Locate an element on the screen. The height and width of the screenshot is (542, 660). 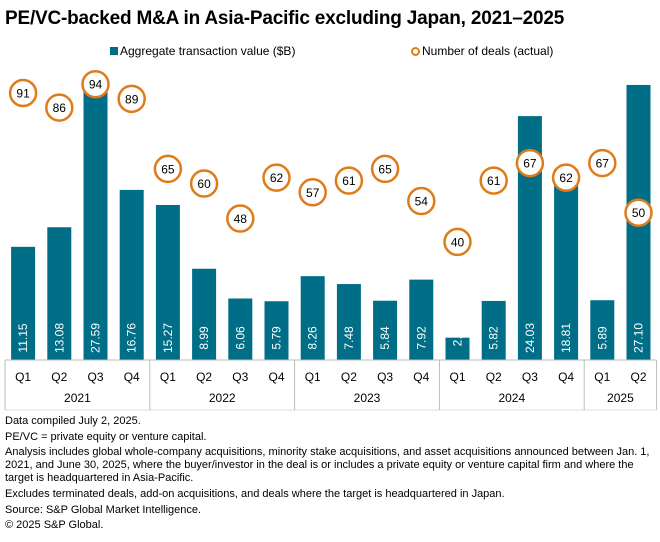
bar-value-label: 18.81 is located at coordinates (566, 338).